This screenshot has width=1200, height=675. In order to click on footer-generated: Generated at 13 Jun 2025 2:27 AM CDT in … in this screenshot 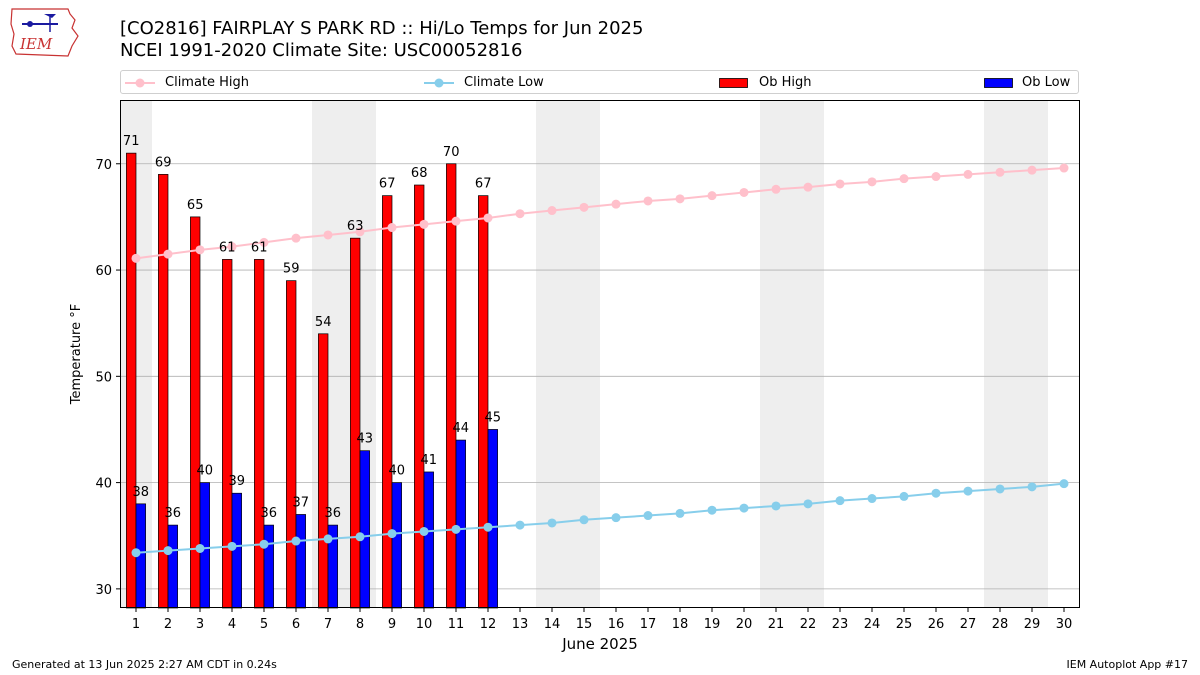, I will do `click(144, 664)`.